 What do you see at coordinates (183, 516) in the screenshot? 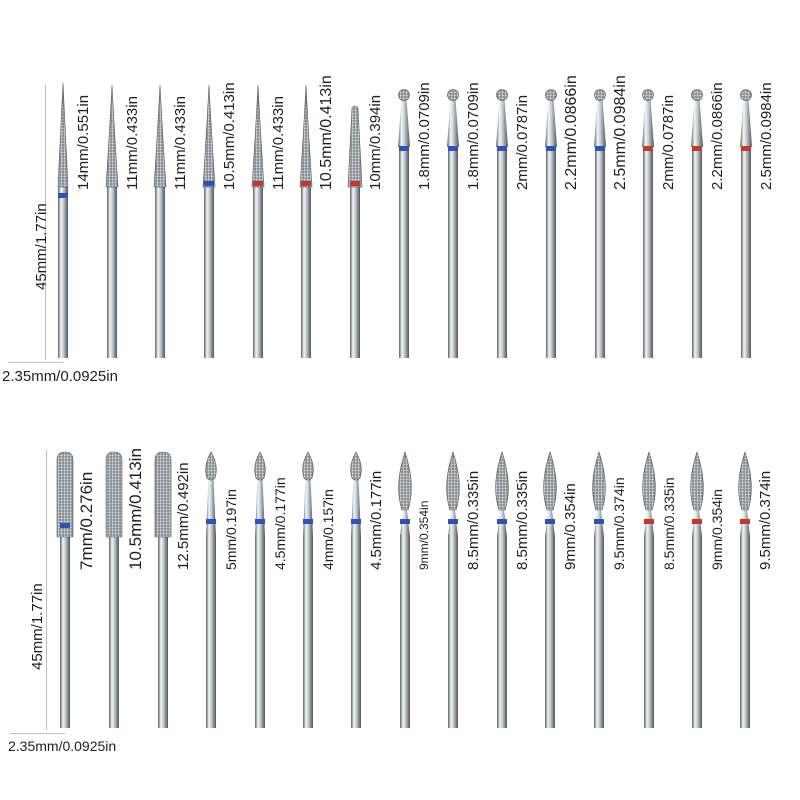
I see `bit-size-label: 12.5mm/0.492in` at bounding box center [183, 516].